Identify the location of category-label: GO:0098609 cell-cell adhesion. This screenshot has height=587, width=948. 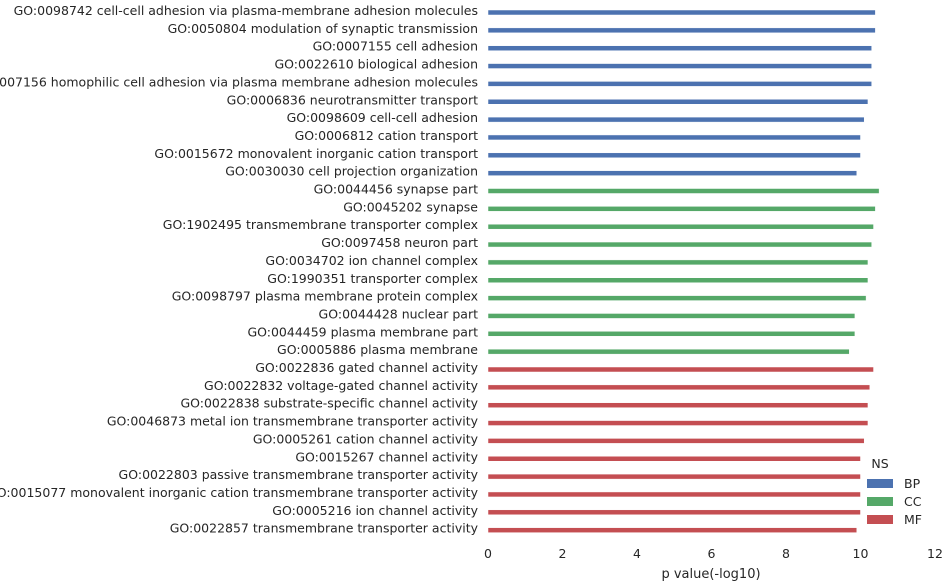
(382, 117).